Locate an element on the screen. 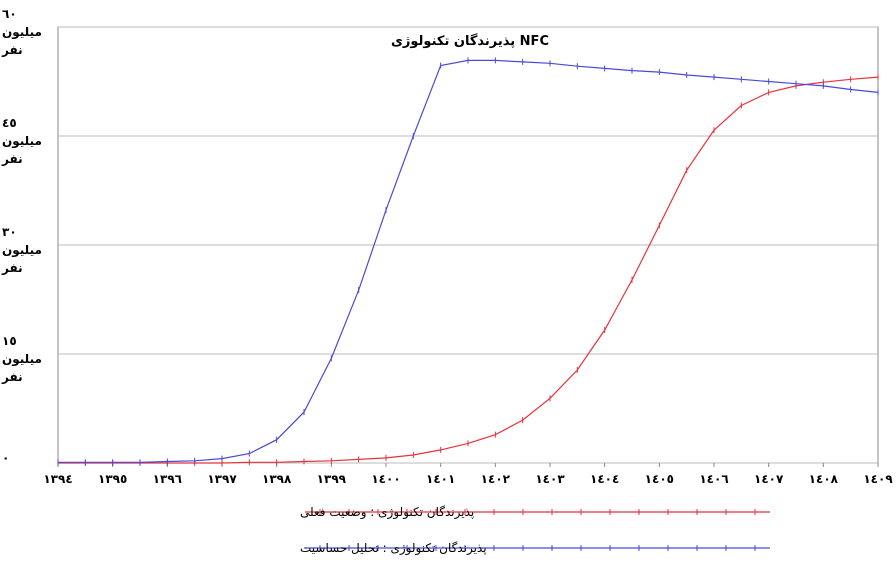 Image resolution: width=896 pixels, height=563 pixels. y-tick-label: ٠ is located at coordinates (6, 458).